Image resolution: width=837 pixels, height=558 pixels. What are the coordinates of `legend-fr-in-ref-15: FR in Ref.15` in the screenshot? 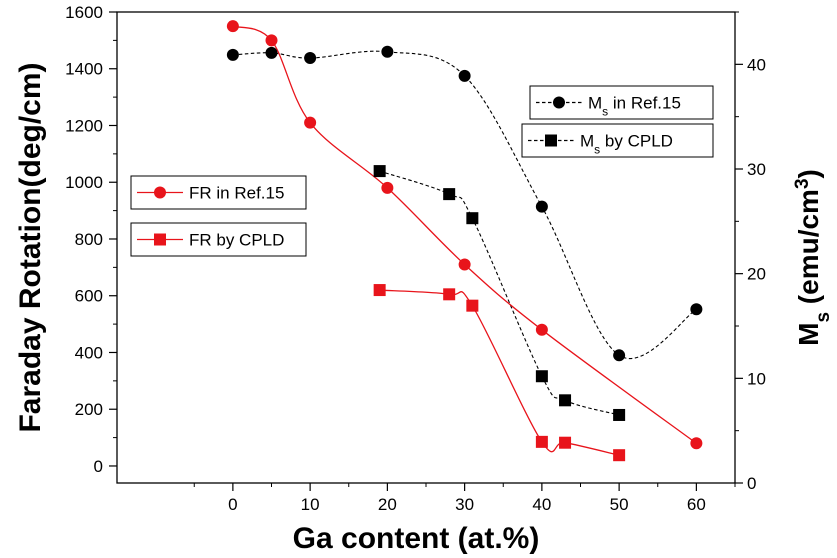 It's located at (218, 192).